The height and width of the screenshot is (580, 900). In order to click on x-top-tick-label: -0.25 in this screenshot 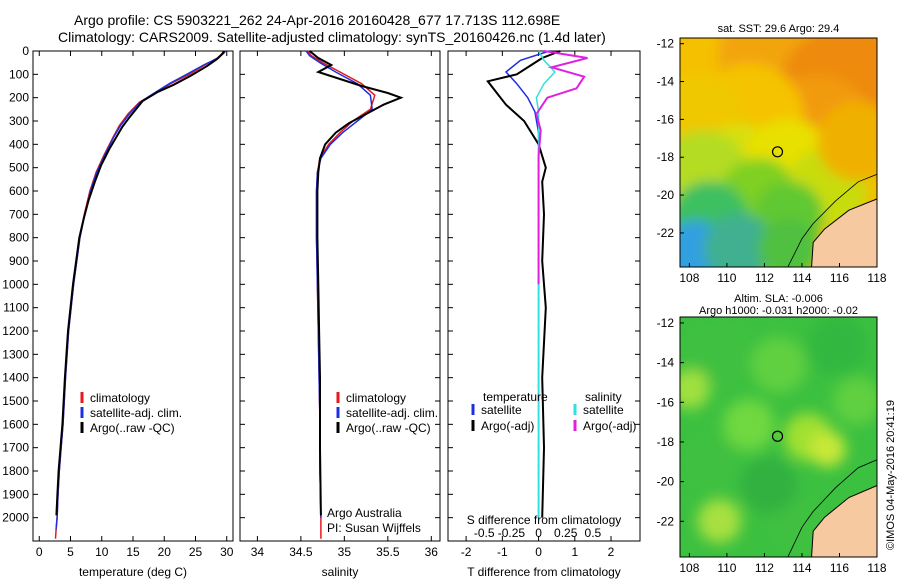, I will do `click(512, 533)`.